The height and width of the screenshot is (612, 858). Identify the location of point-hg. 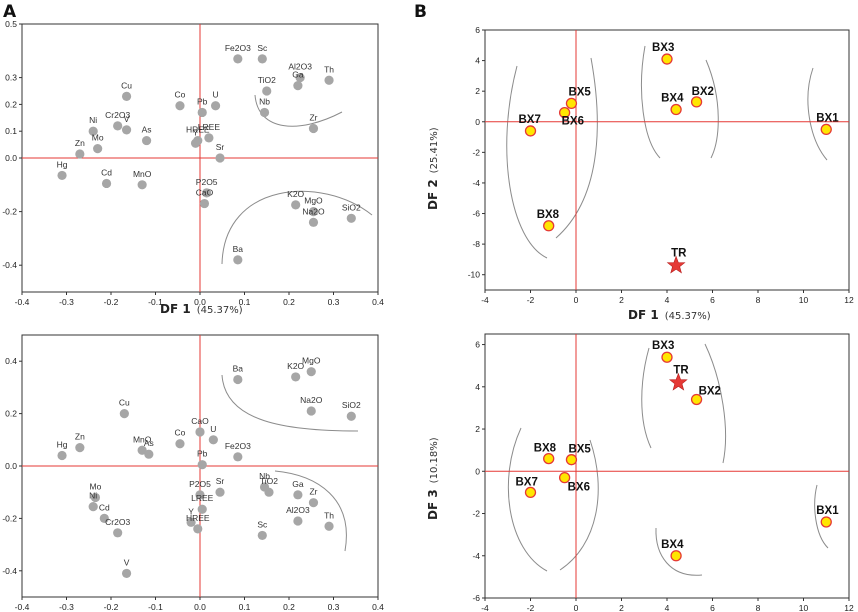
(62, 175).